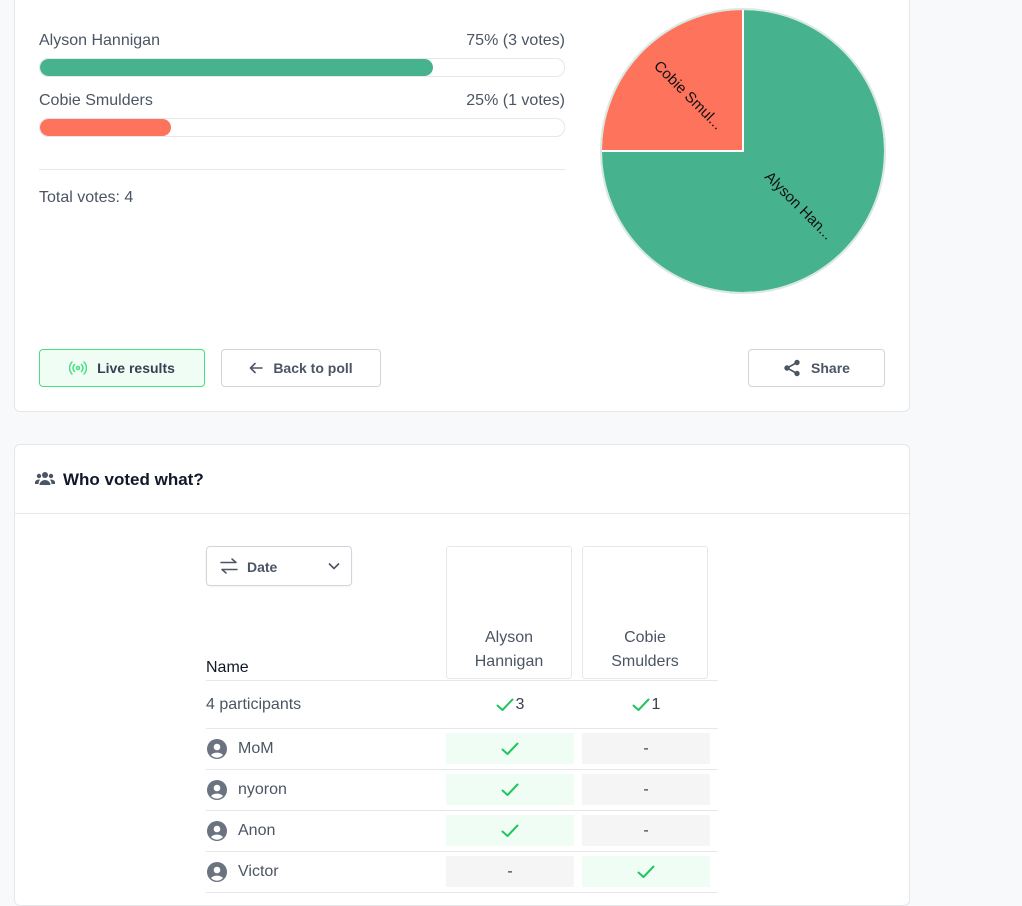 This screenshot has width=1022, height=906. I want to click on voters-title: Who voted what?, so click(133, 479).